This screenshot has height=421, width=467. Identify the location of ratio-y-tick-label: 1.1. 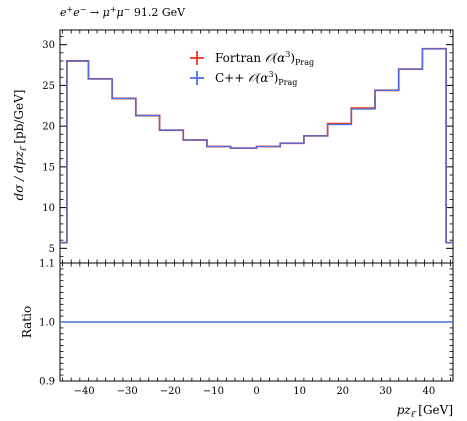
(47, 264).